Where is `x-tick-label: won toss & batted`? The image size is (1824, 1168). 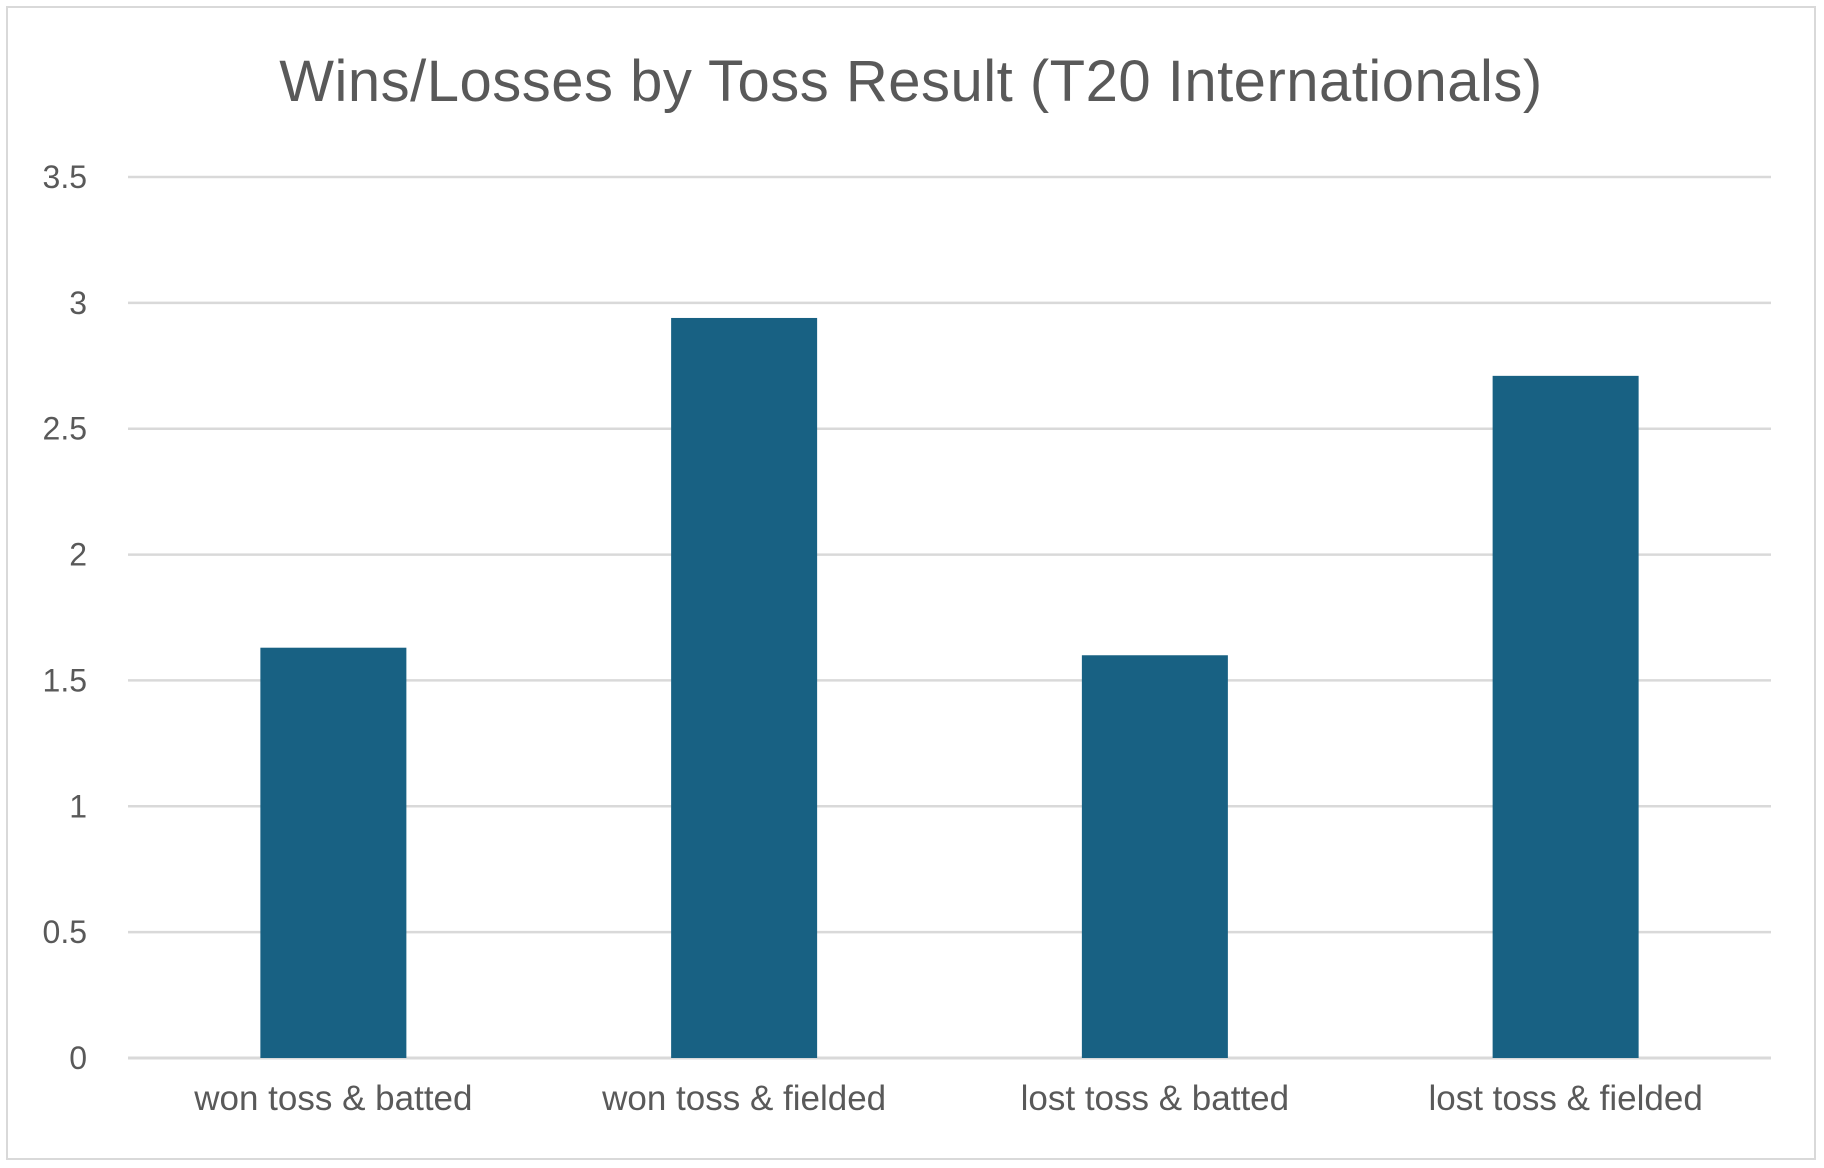
x-tick-label: won toss & batted is located at coordinates (332, 1098).